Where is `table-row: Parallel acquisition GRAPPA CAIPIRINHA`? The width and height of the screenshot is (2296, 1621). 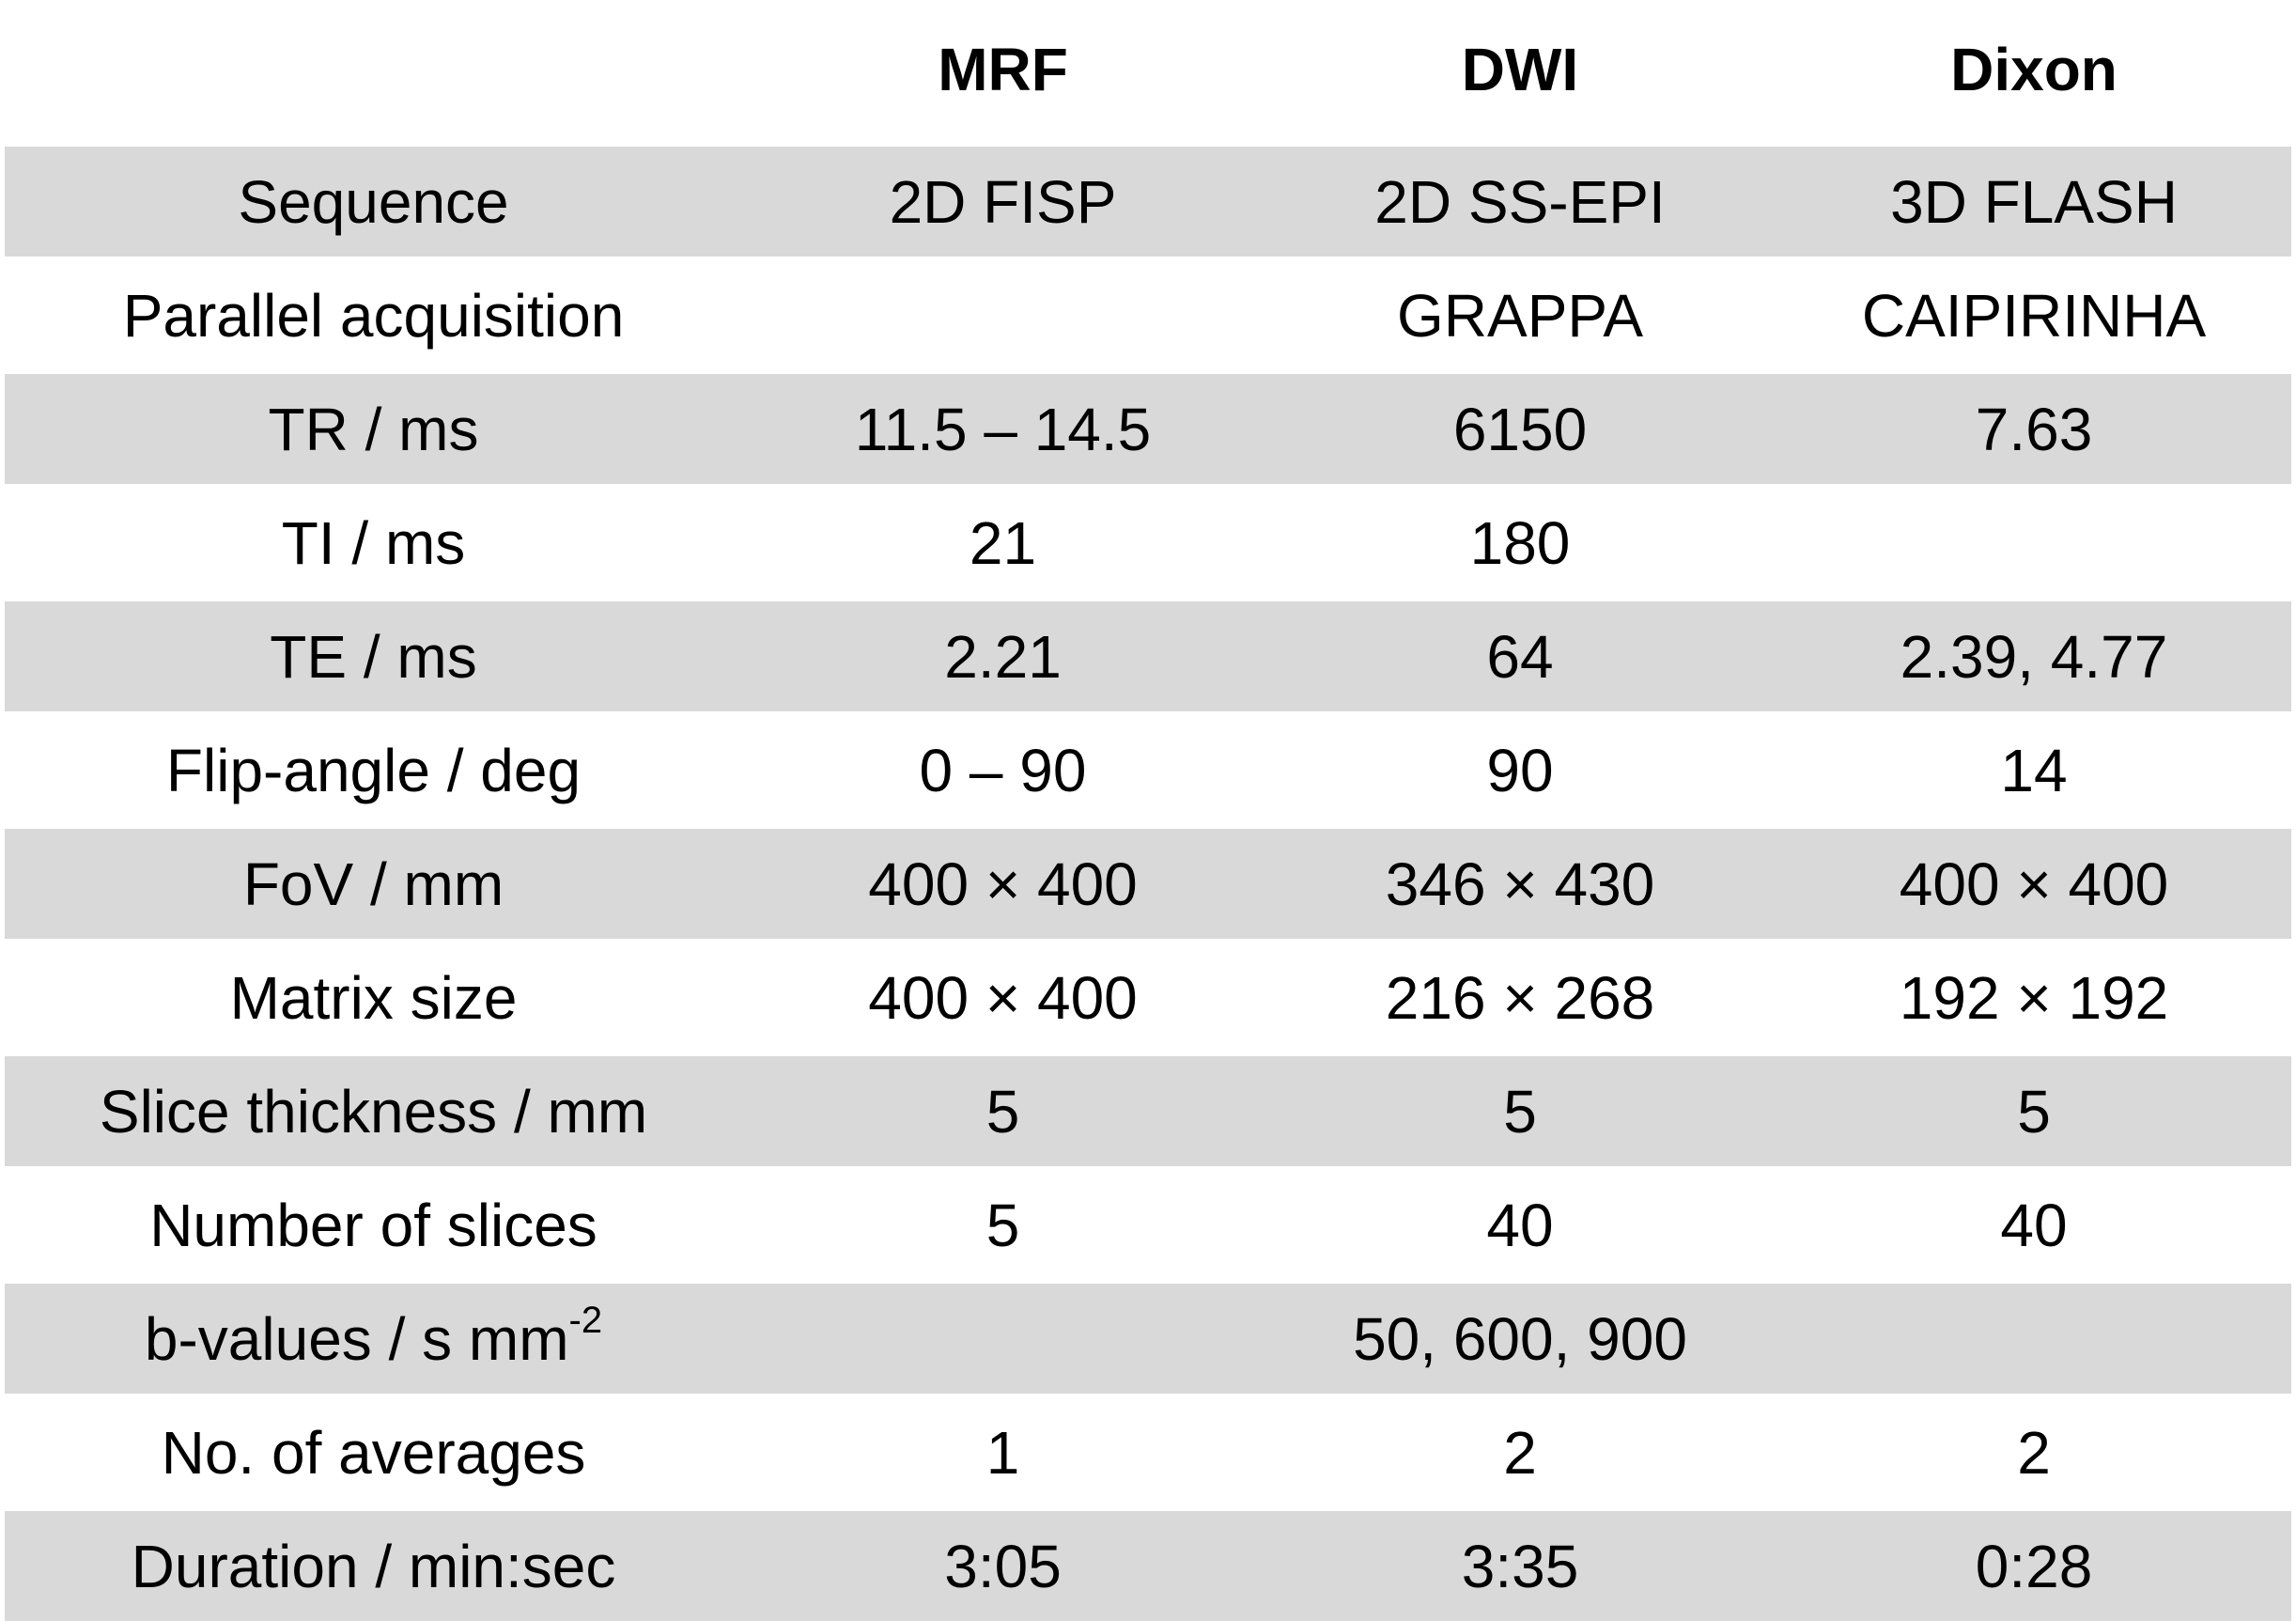 table-row: Parallel acquisition GRAPPA CAIPIRINHA is located at coordinates (1148, 316).